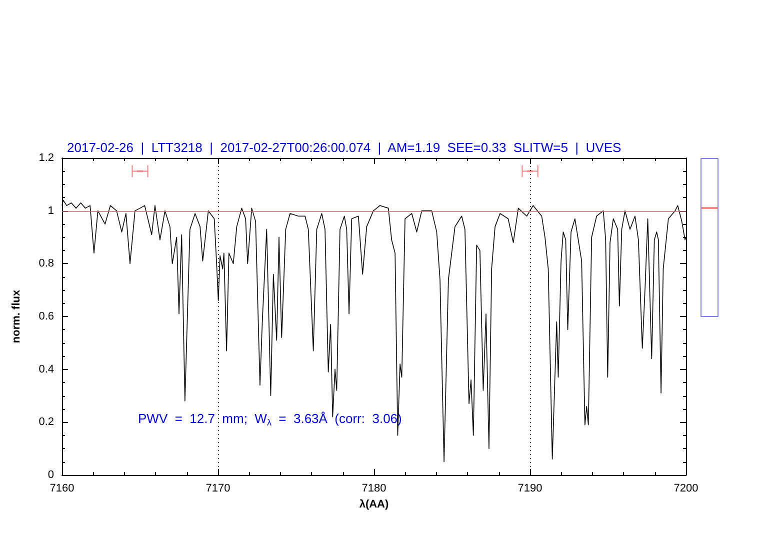 The height and width of the screenshot is (542, 782). What do you see at coordinates (46, 369) in the screenshot?
I see `y-tick-label: 0.4` at bounding box center [46, 369].